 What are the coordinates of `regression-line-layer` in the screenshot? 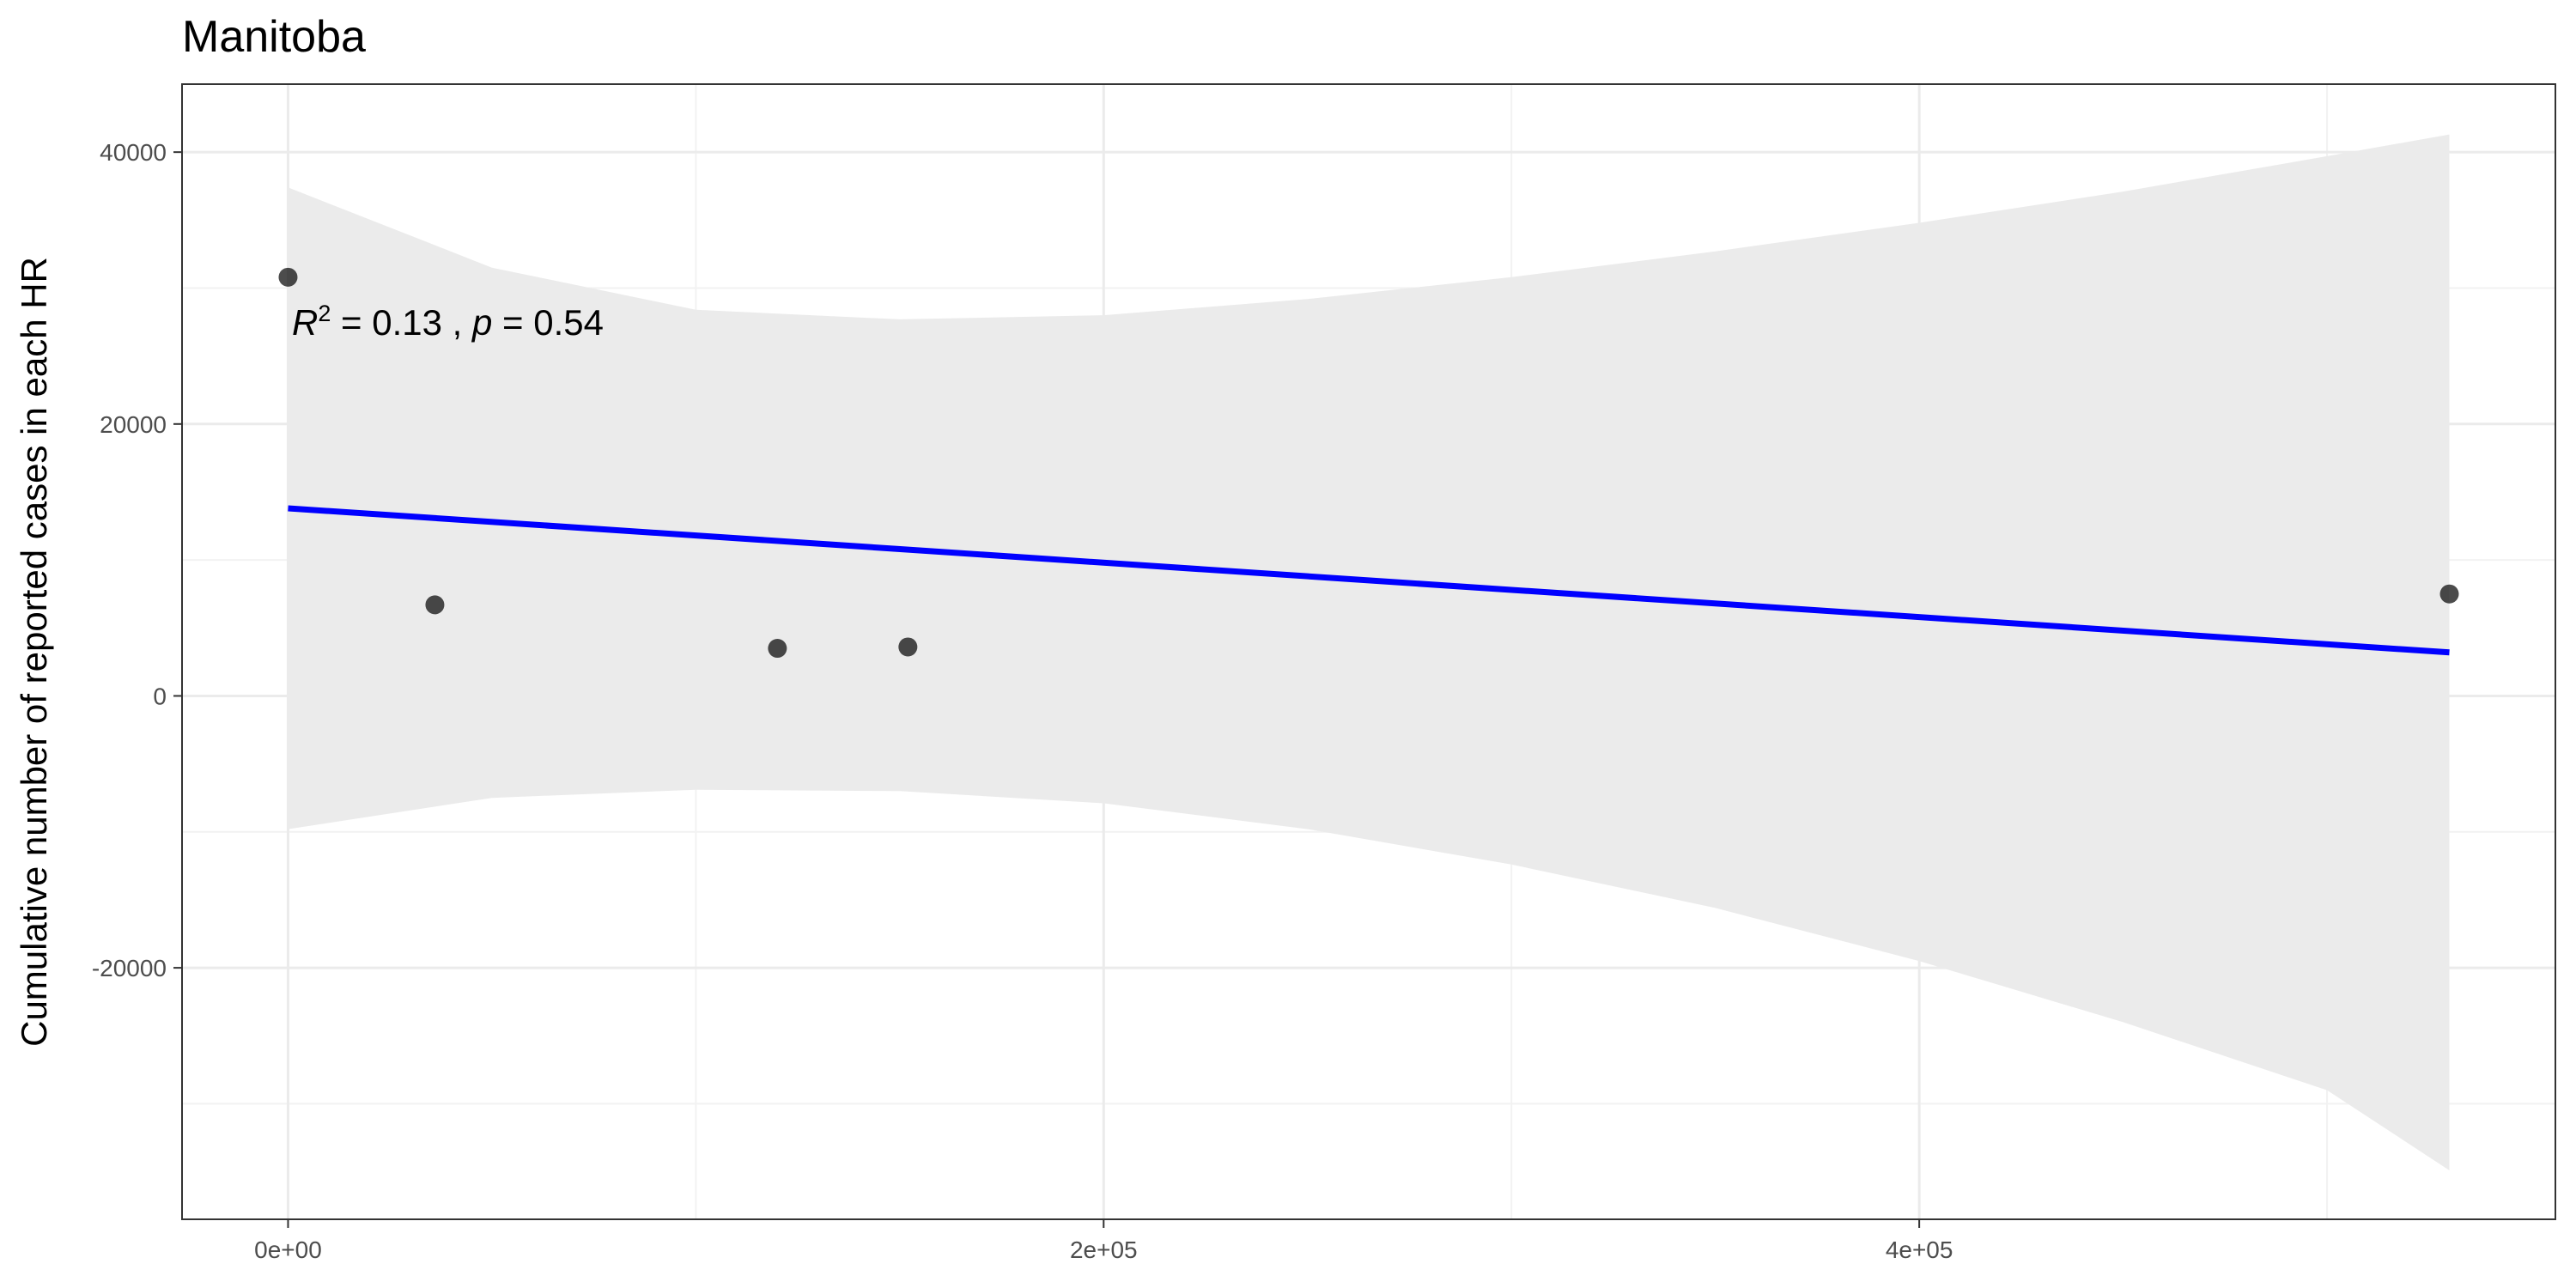 It's located at (1369, 580).